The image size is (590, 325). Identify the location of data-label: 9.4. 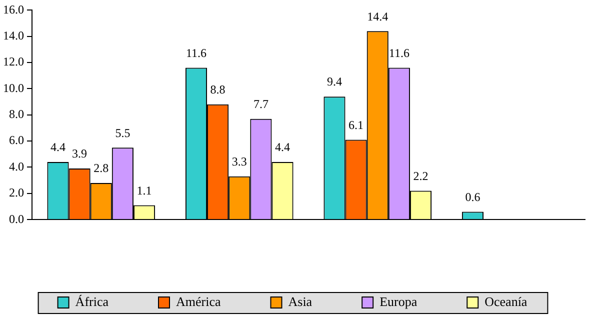
(334, 81).